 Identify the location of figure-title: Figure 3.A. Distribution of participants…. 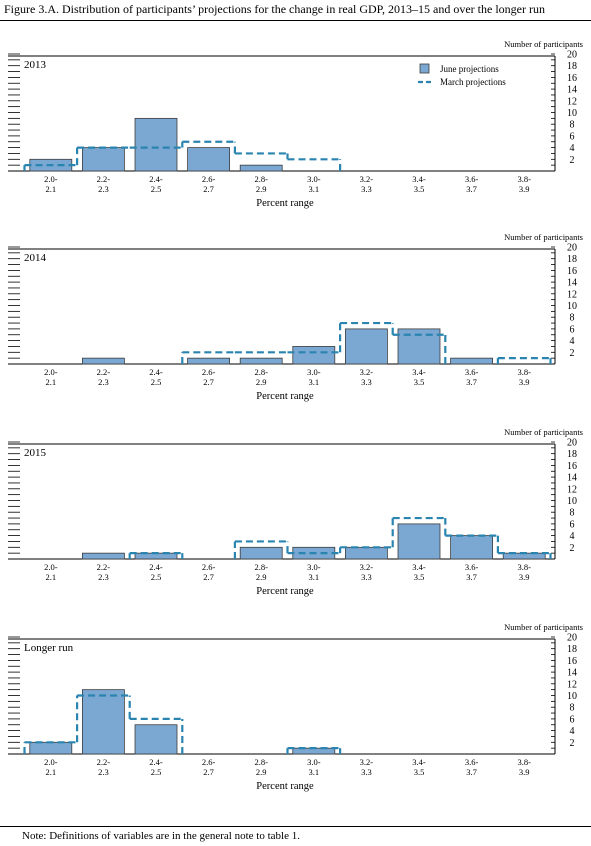
(274, 9).